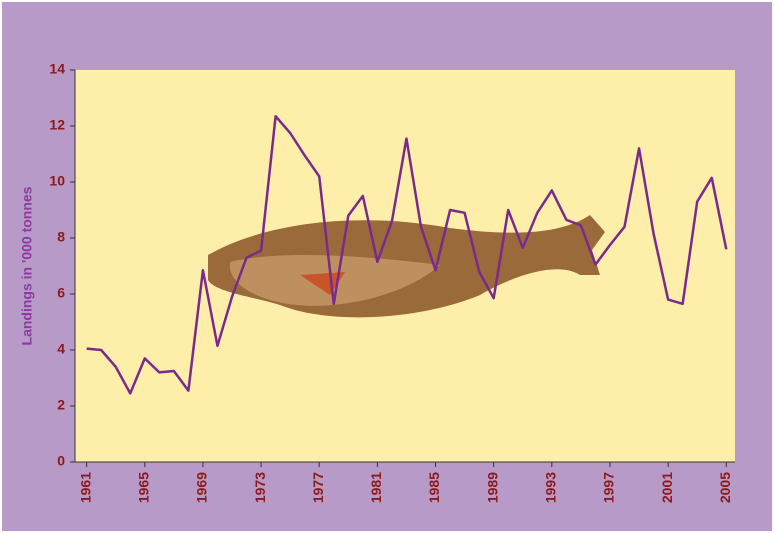  What do you see at coordinates (57, 69) in the screenshot?
I see `y-tick-label: 14` at bounding box center [57, 69].